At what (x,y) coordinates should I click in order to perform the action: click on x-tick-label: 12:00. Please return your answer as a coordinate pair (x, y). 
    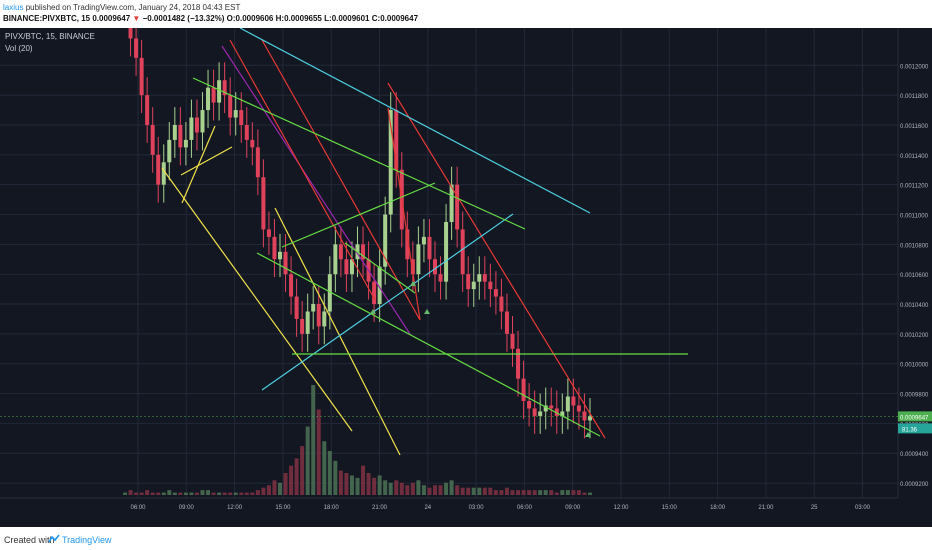
    Looking at the image, I should click on (235, 508).